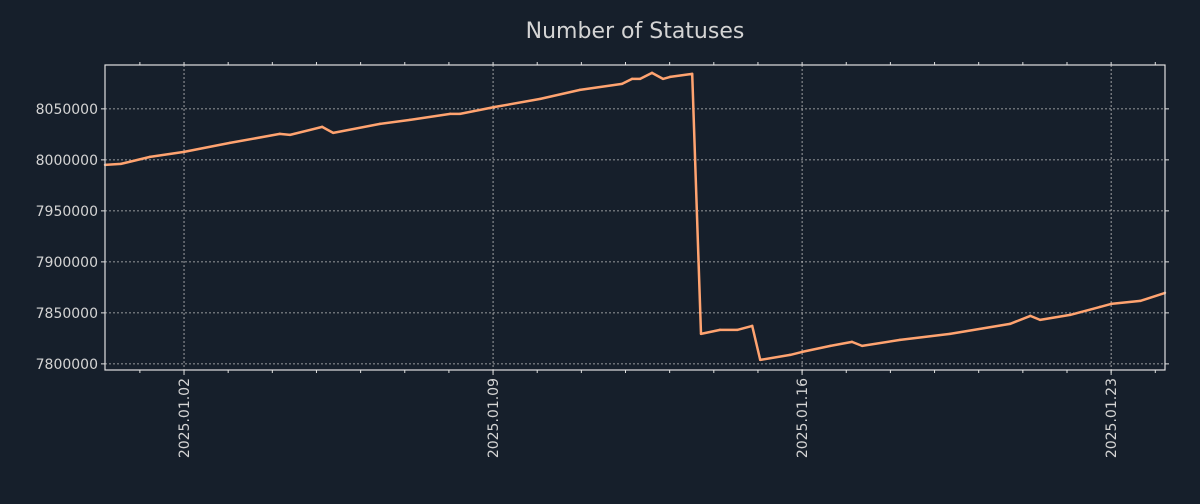 The width and height of the screenshot is (1200, 504). Describe the element at coordinates (67, 365) in the screenshot. I see `y-tick-label: 7800000` at that location.